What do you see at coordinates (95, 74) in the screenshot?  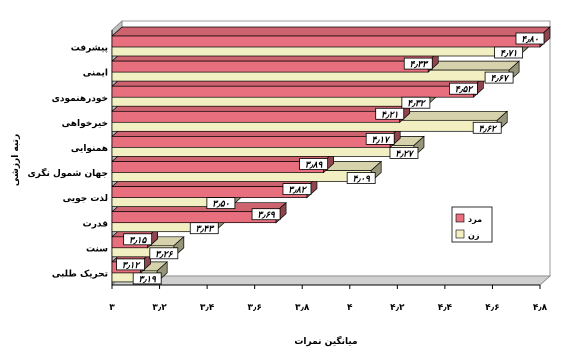 I see `category-label: ایمنی` at bounding box center [95, 74].